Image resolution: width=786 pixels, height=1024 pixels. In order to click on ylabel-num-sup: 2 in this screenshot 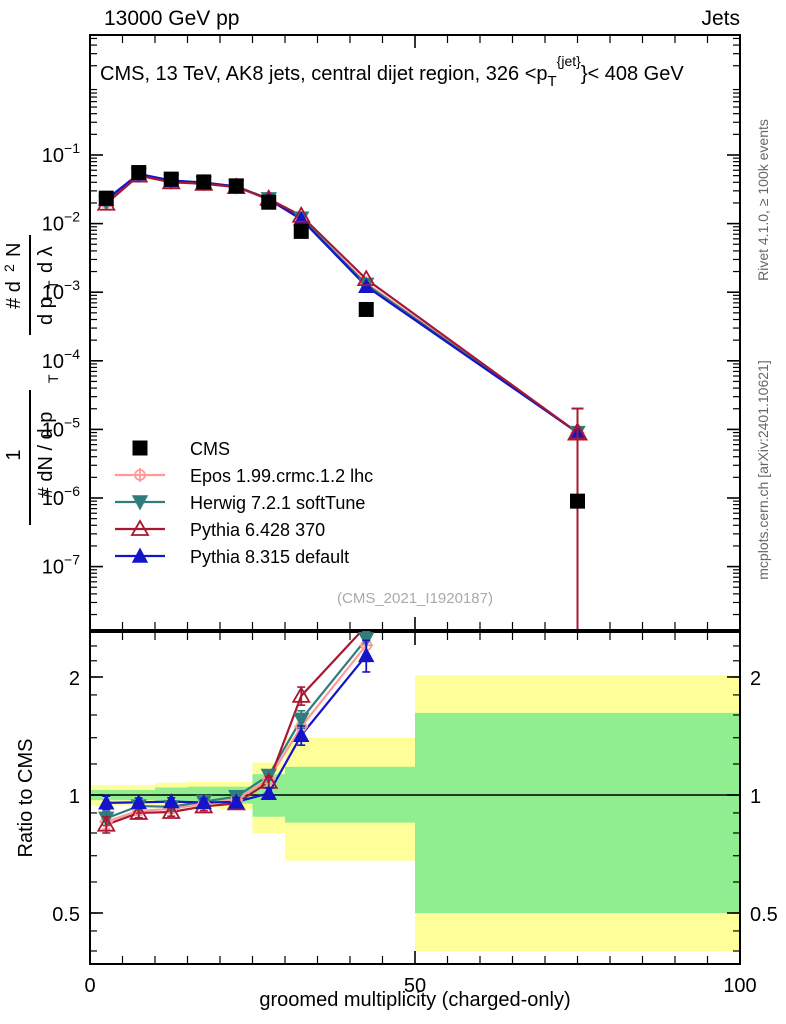, I will do `click(9, 268)`.